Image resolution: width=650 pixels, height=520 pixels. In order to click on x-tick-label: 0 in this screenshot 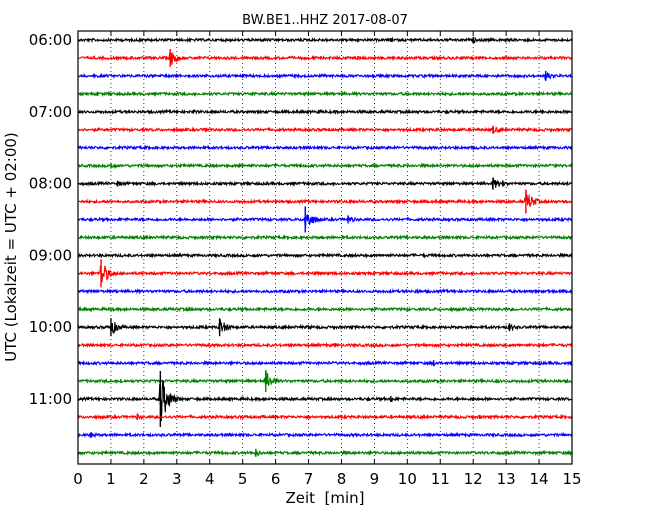, I will do `click(78, 479)`.